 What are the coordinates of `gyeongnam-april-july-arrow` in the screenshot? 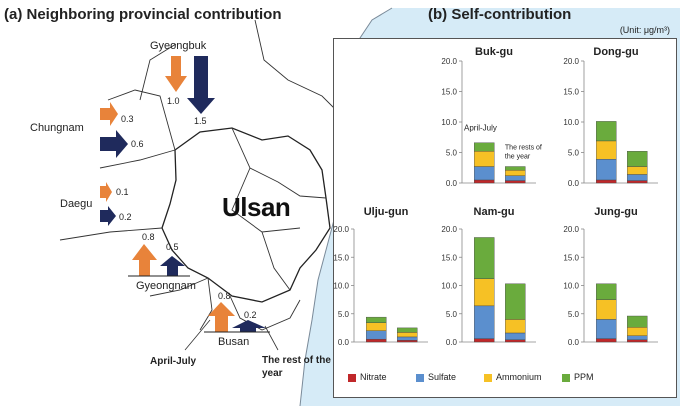 It's located at (144, 260).